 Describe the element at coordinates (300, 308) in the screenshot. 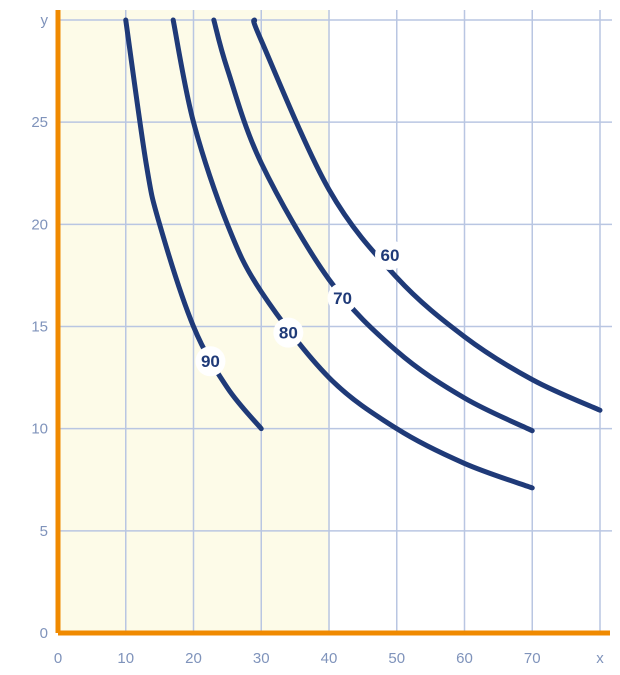

I see `curve-labels: 90 80 70 60` at that location.